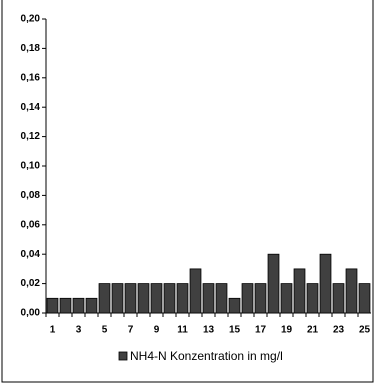 This screenshot has height=383, width=376. What do you see at coordinates (31, 254) in the screenshot?
I see `y-tick-label: 0,04` at bounding box center [31, 254].